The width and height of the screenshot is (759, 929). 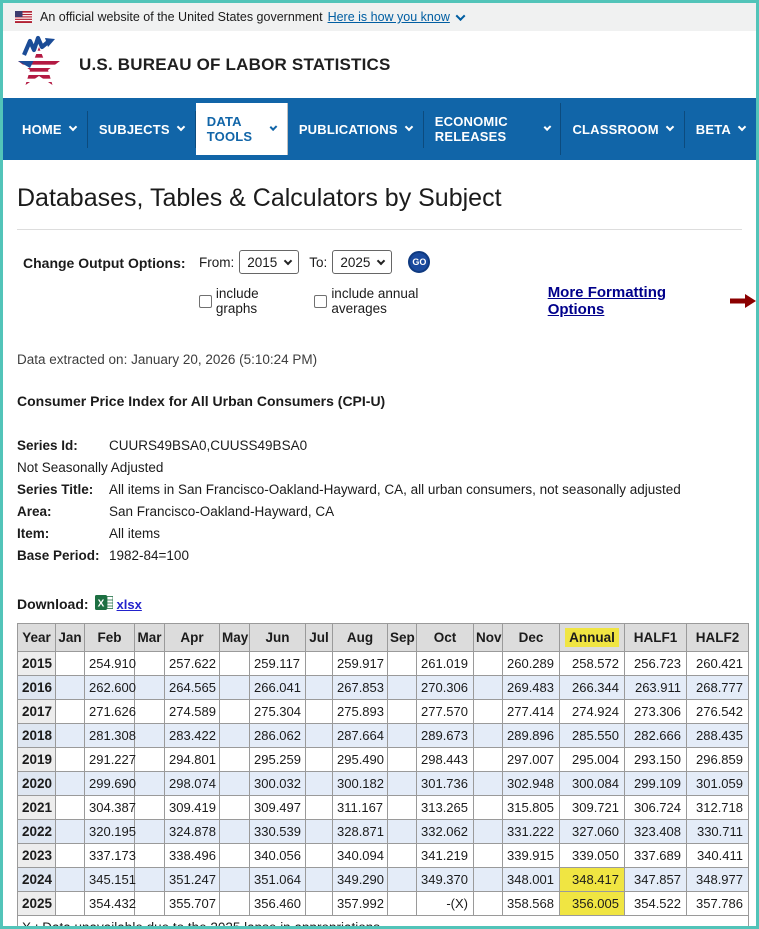 What do you see at coordinates (36, 807) in the screenshot?
I see `year-cell: 2021` at bounding box center [36, 807].